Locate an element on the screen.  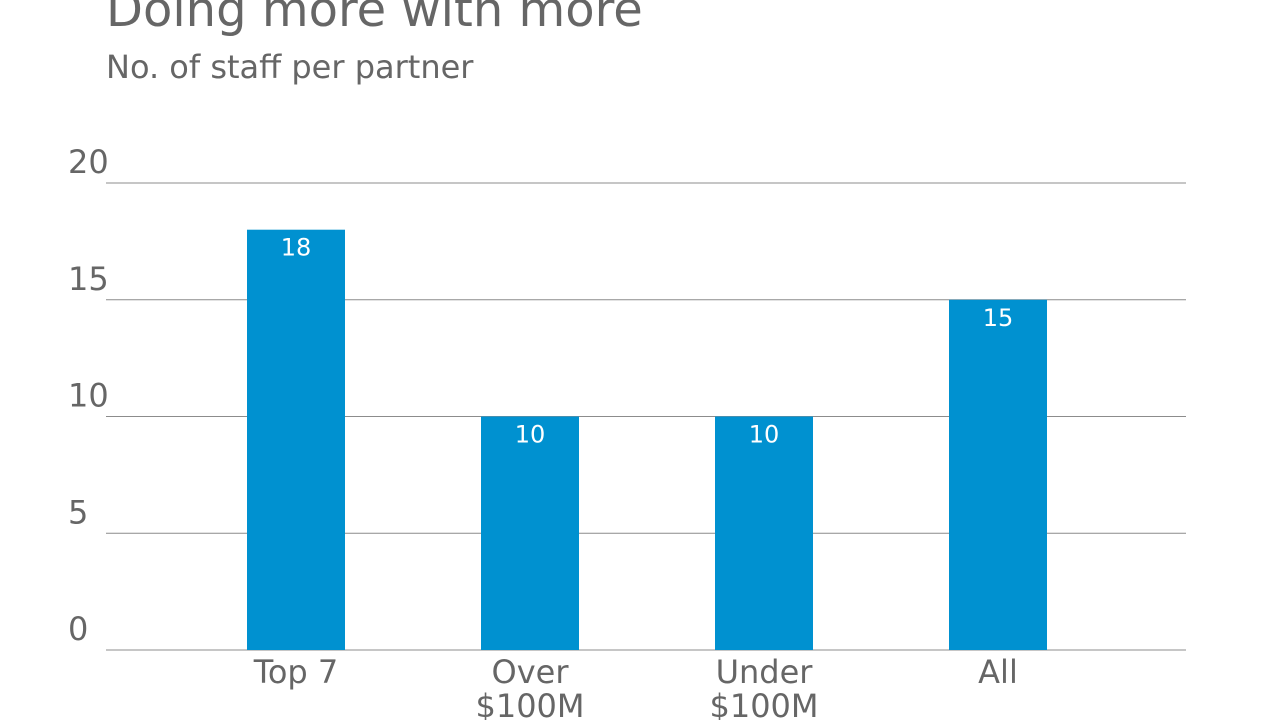
data-label: 18 is located at coordinates (296, 248).